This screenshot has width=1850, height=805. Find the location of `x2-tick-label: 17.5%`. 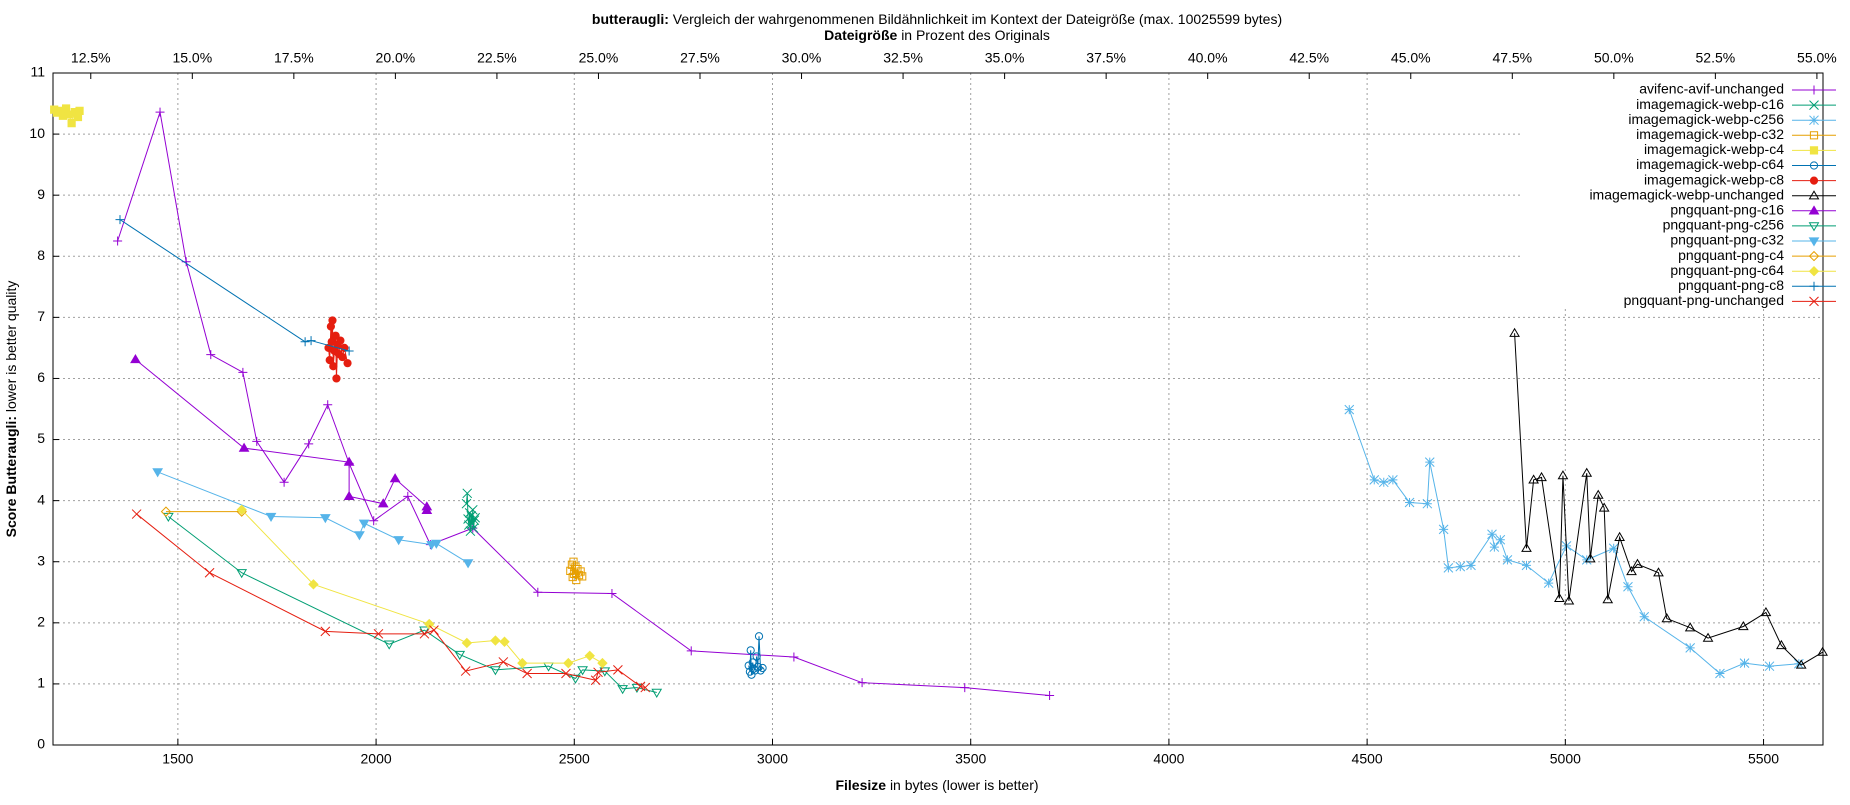

x2-tick-label: 17.5% is located at coordinates (294, 58).